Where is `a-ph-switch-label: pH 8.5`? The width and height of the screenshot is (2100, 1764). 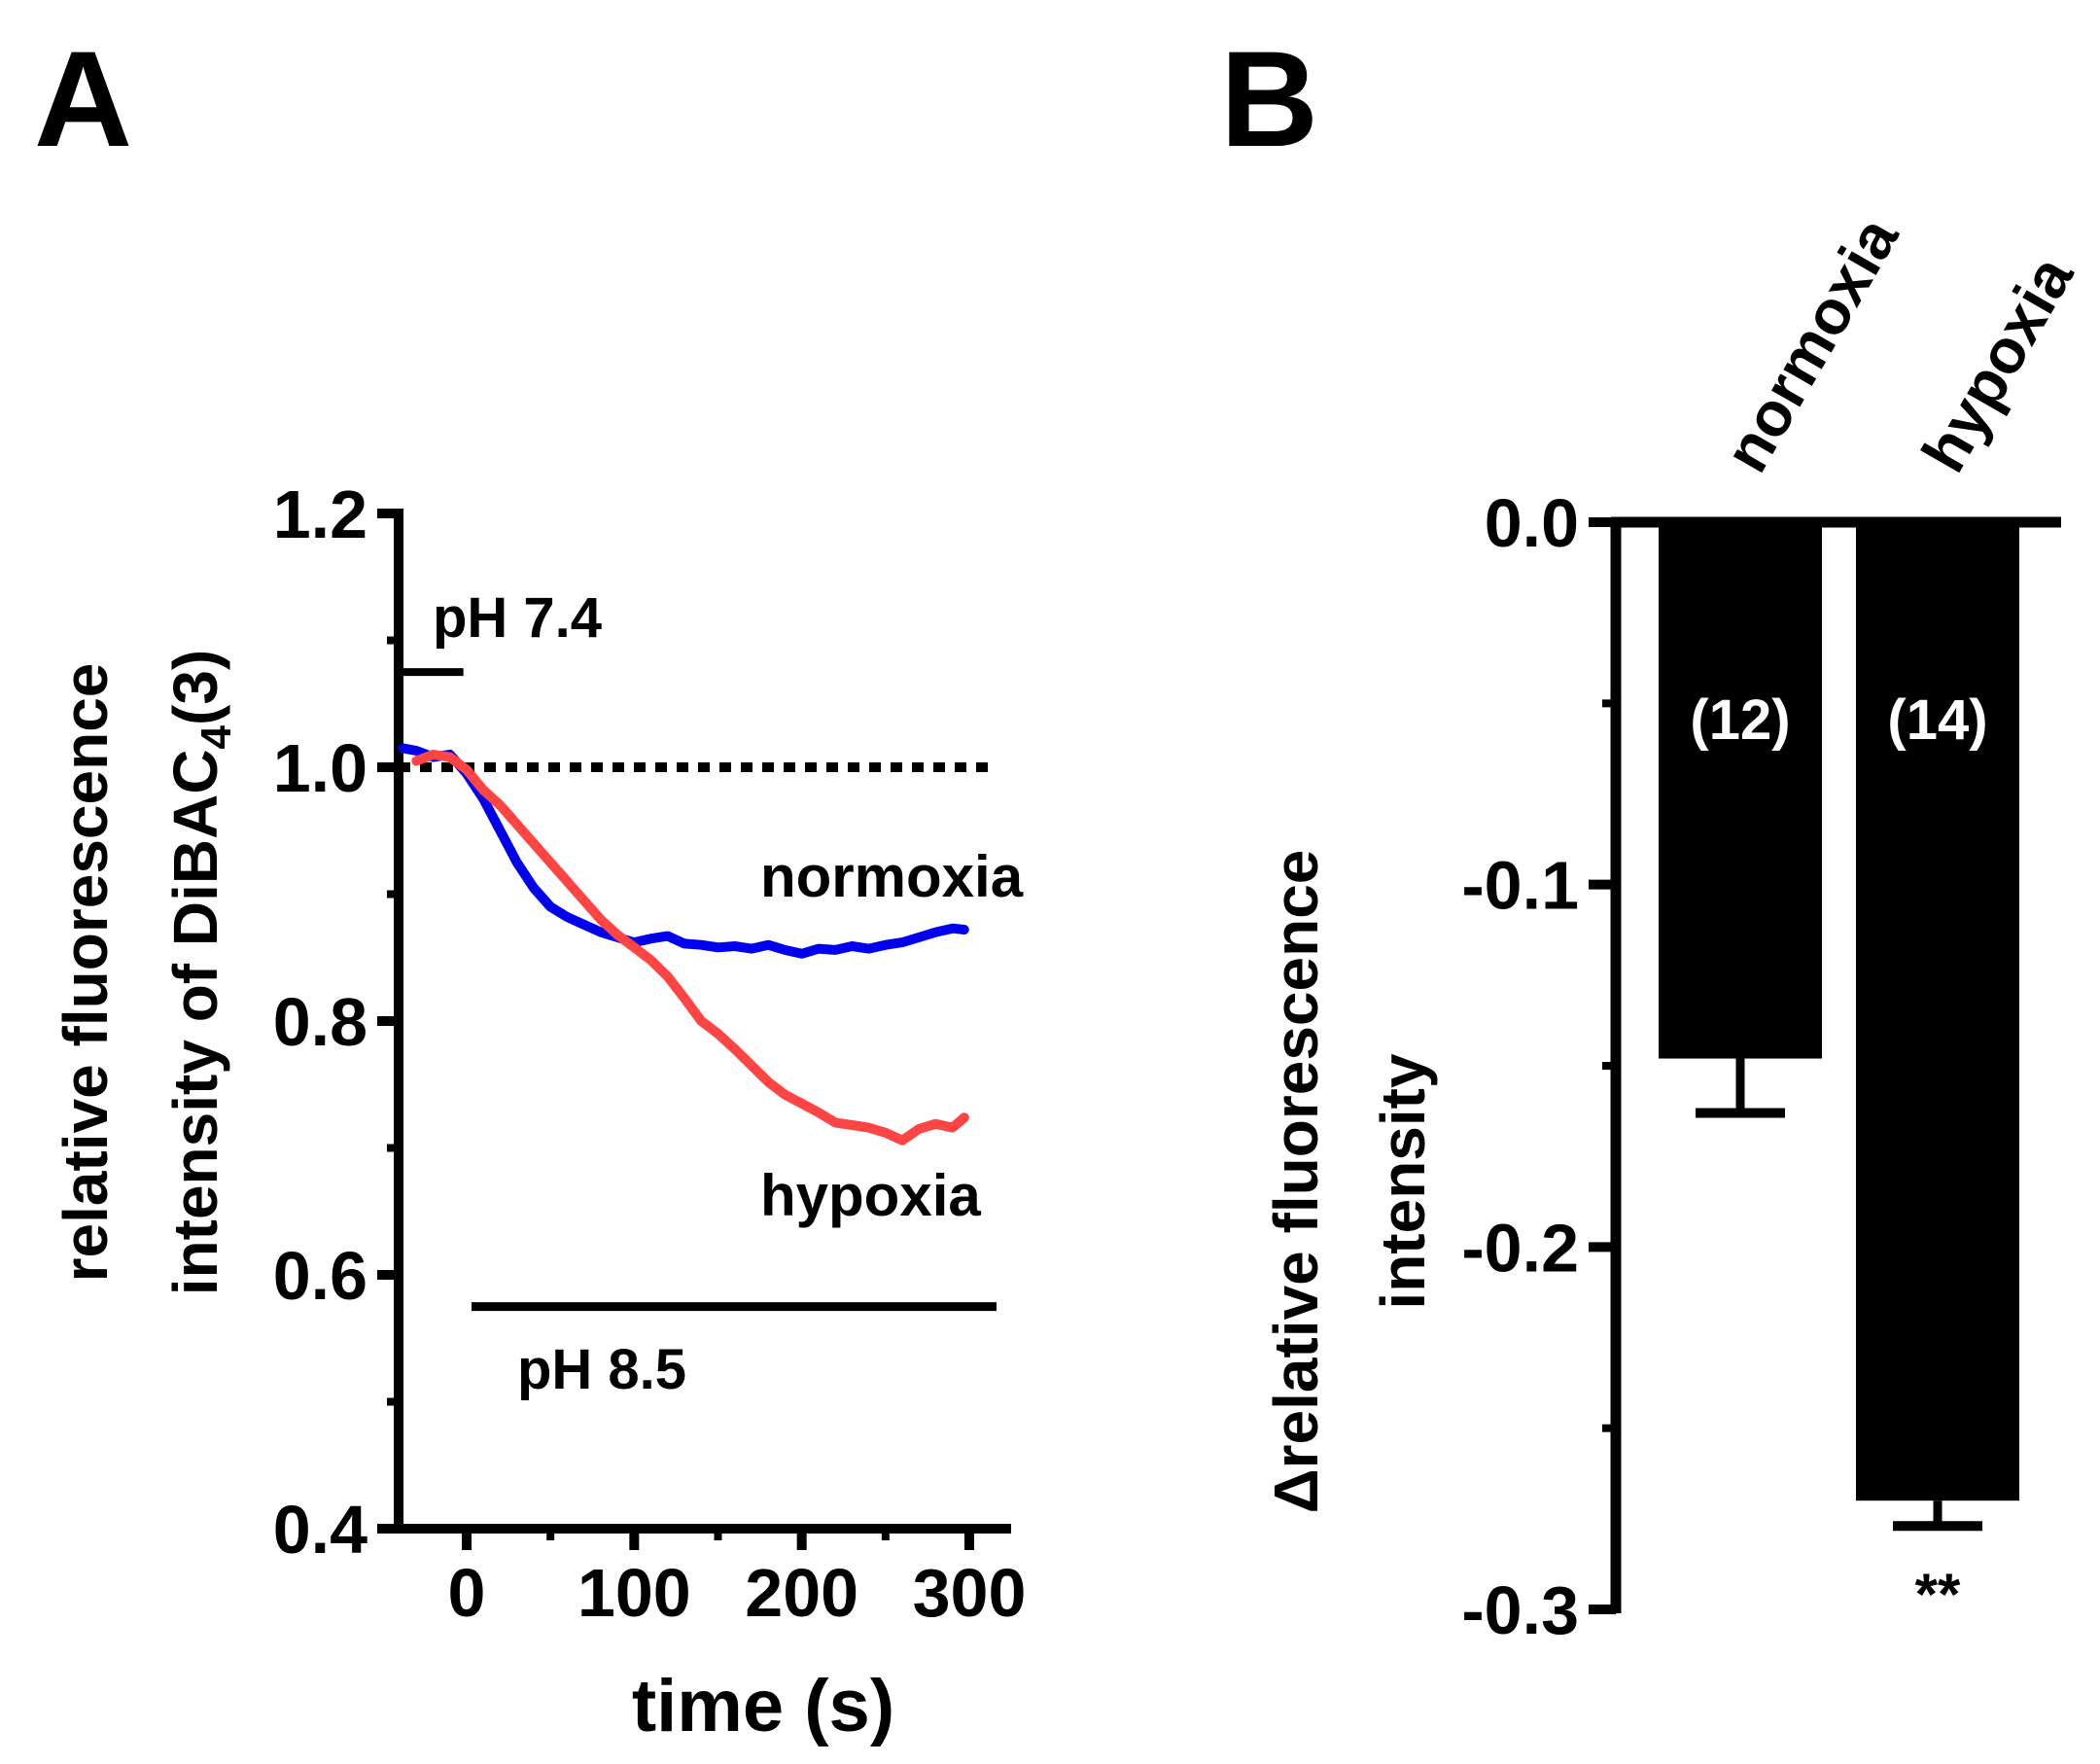 a-ph-switch-label: pH 8.5 is located at coordinates (601, 1369).